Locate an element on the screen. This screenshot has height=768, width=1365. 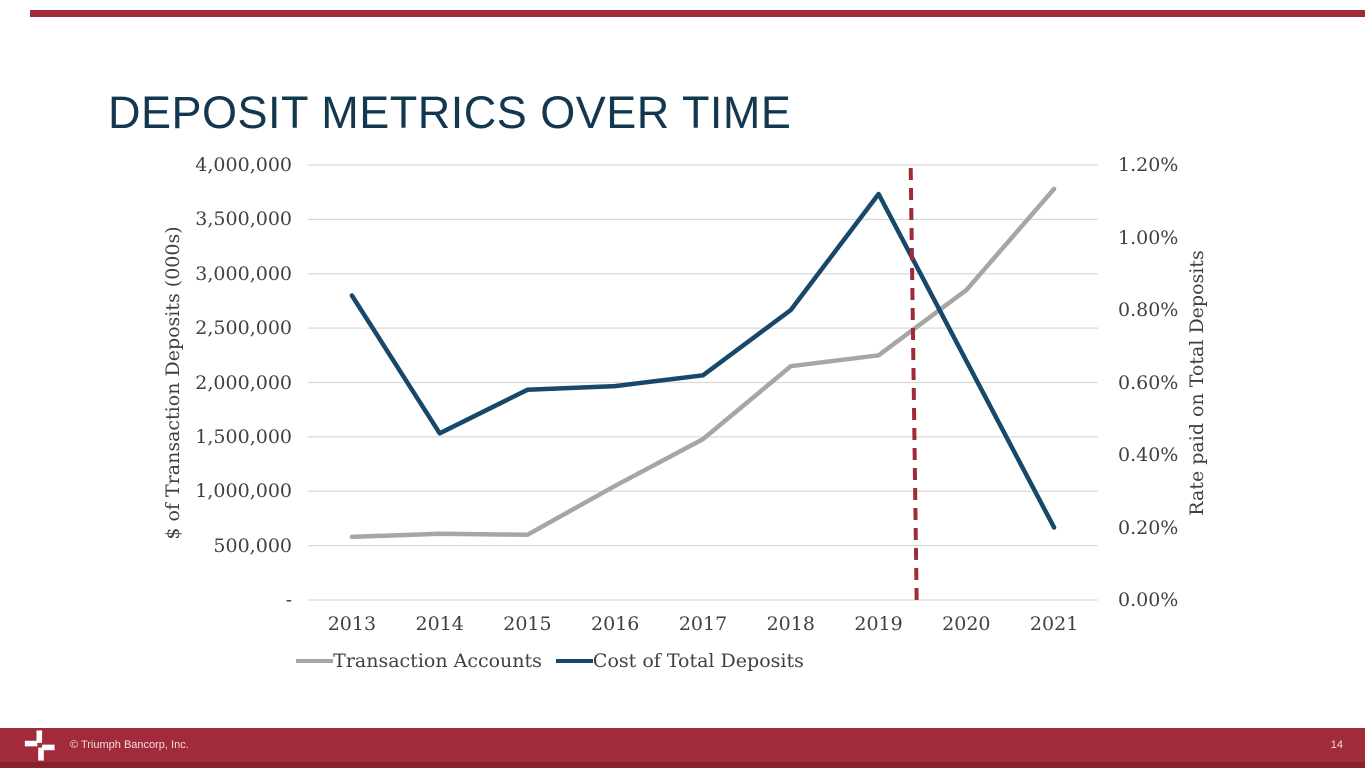
x-tick-label: 2014 is located at coordinates (439, 624).